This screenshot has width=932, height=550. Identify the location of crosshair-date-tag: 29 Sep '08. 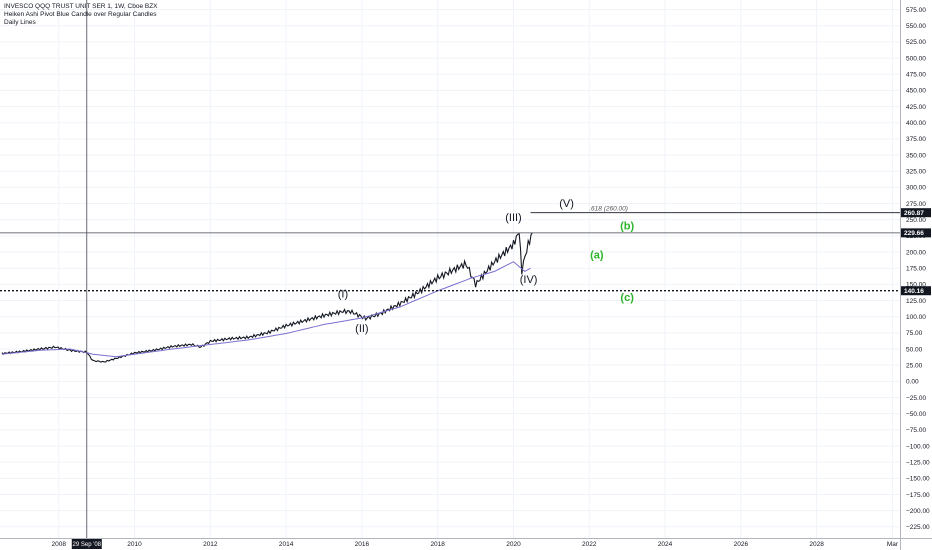
(87, 545).